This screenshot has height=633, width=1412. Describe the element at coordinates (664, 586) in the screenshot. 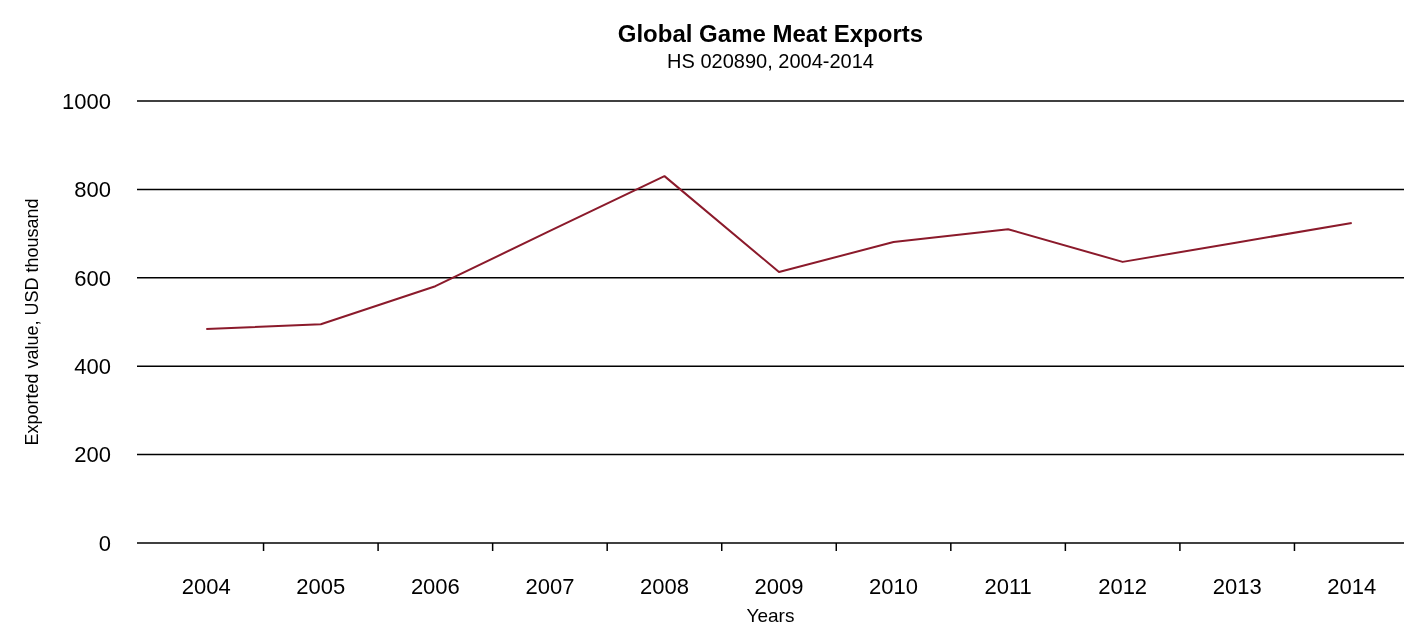

I see `x-tick-label: 2008` at that location.